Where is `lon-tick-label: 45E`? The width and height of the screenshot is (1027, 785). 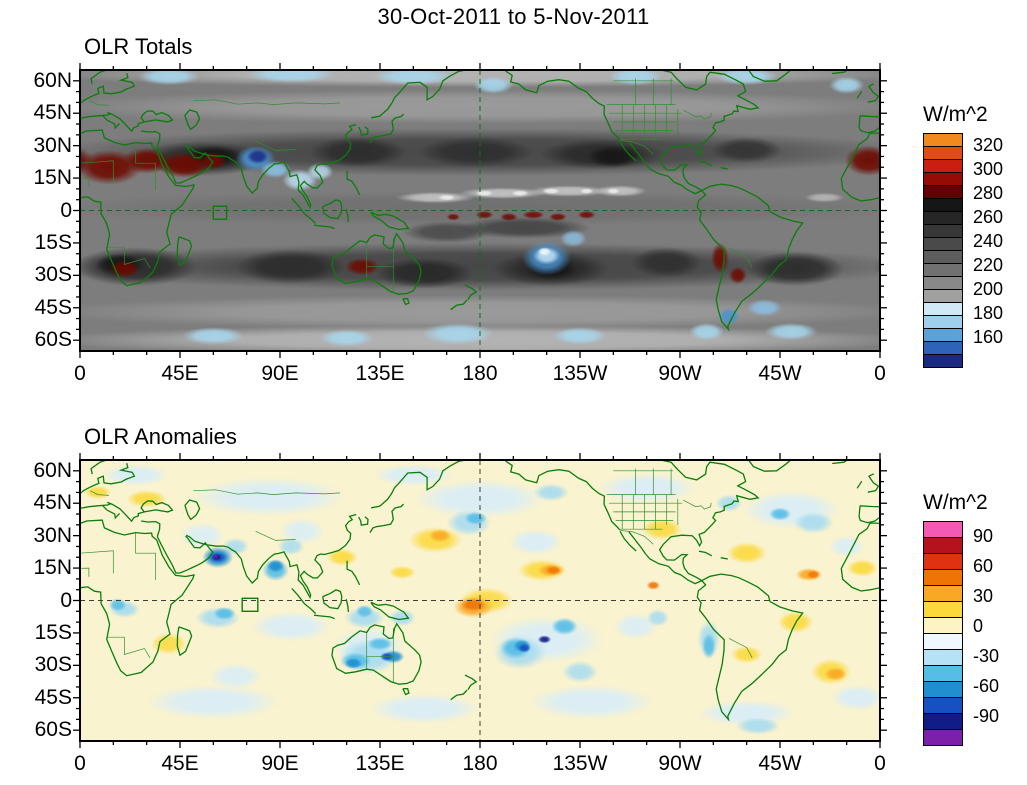 lon-tick-label: 45E is located at coordinates (180, 763).